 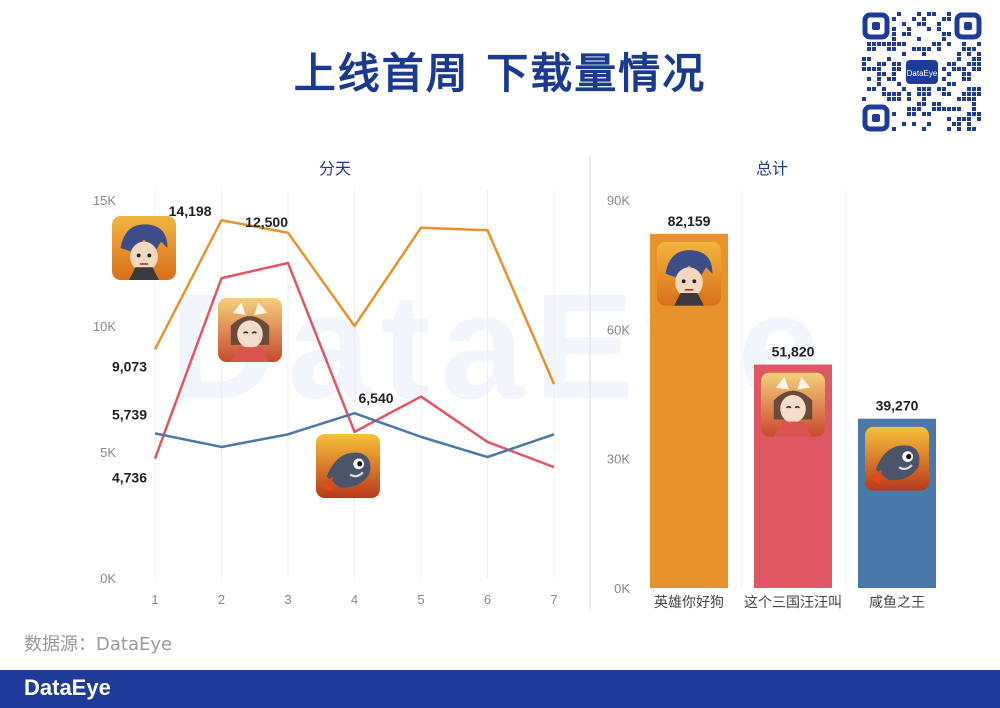 What do you see at coordinates (420, 599) in the screenshot?
I see `x-tick-label: 5` at bounding box center [420, 599].